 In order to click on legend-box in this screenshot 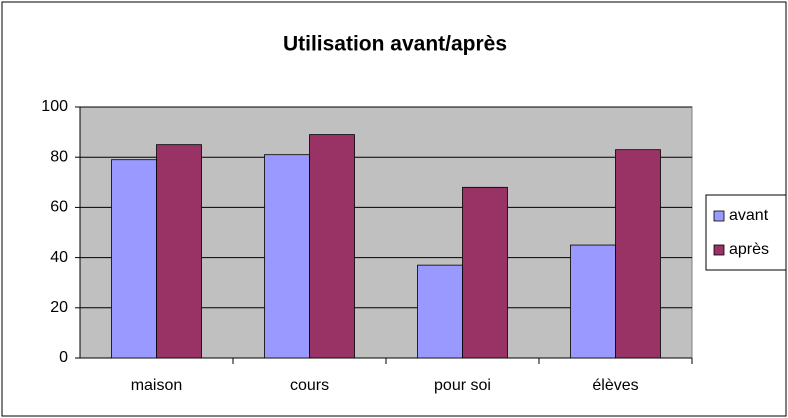, I will do `click(746, 232)`.